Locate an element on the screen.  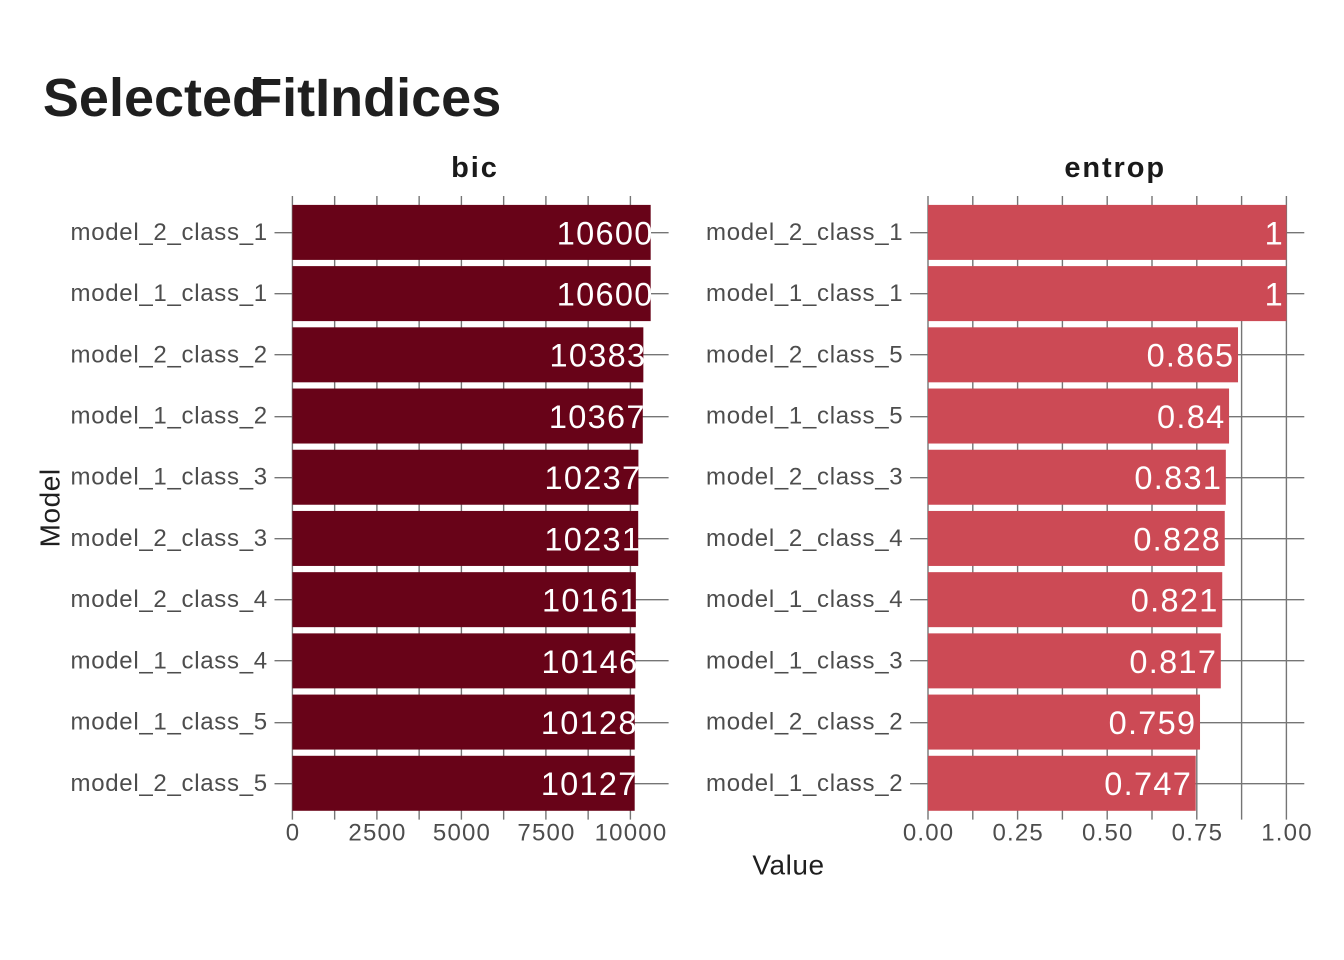
svg-text: 0.75 is located at coordinates (1198, 833).